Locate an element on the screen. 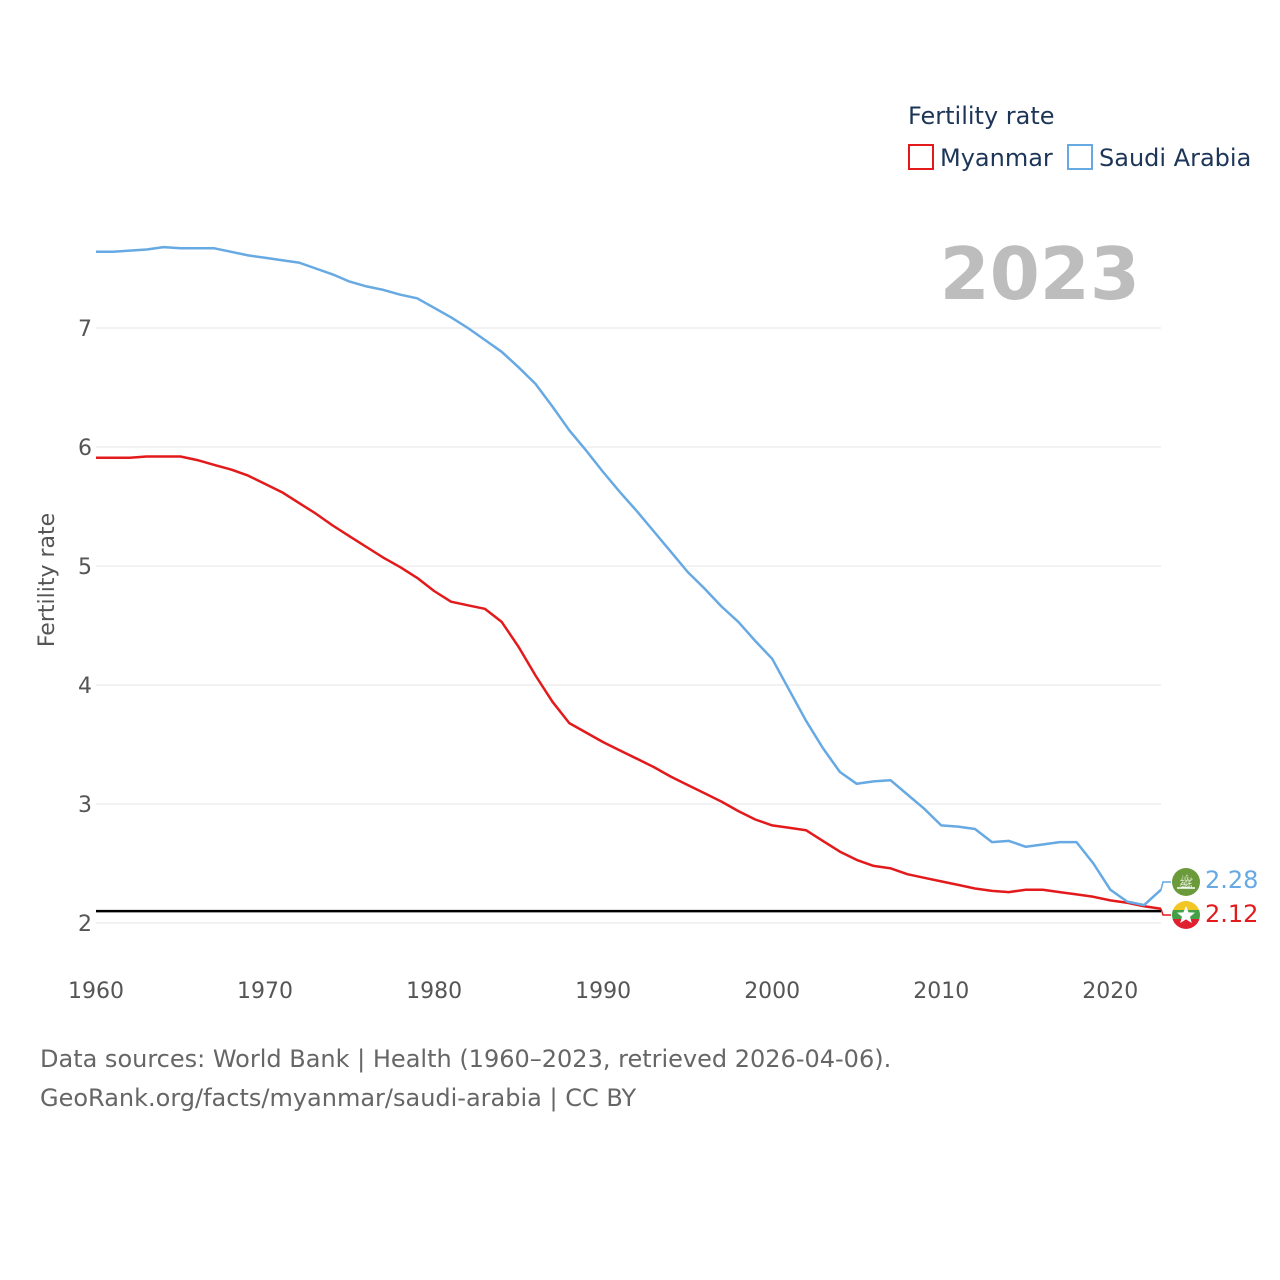 The height and width of the screenshot is (1280, 1280). x-tick-2010: 2010 is located at coordinates (941, 991).